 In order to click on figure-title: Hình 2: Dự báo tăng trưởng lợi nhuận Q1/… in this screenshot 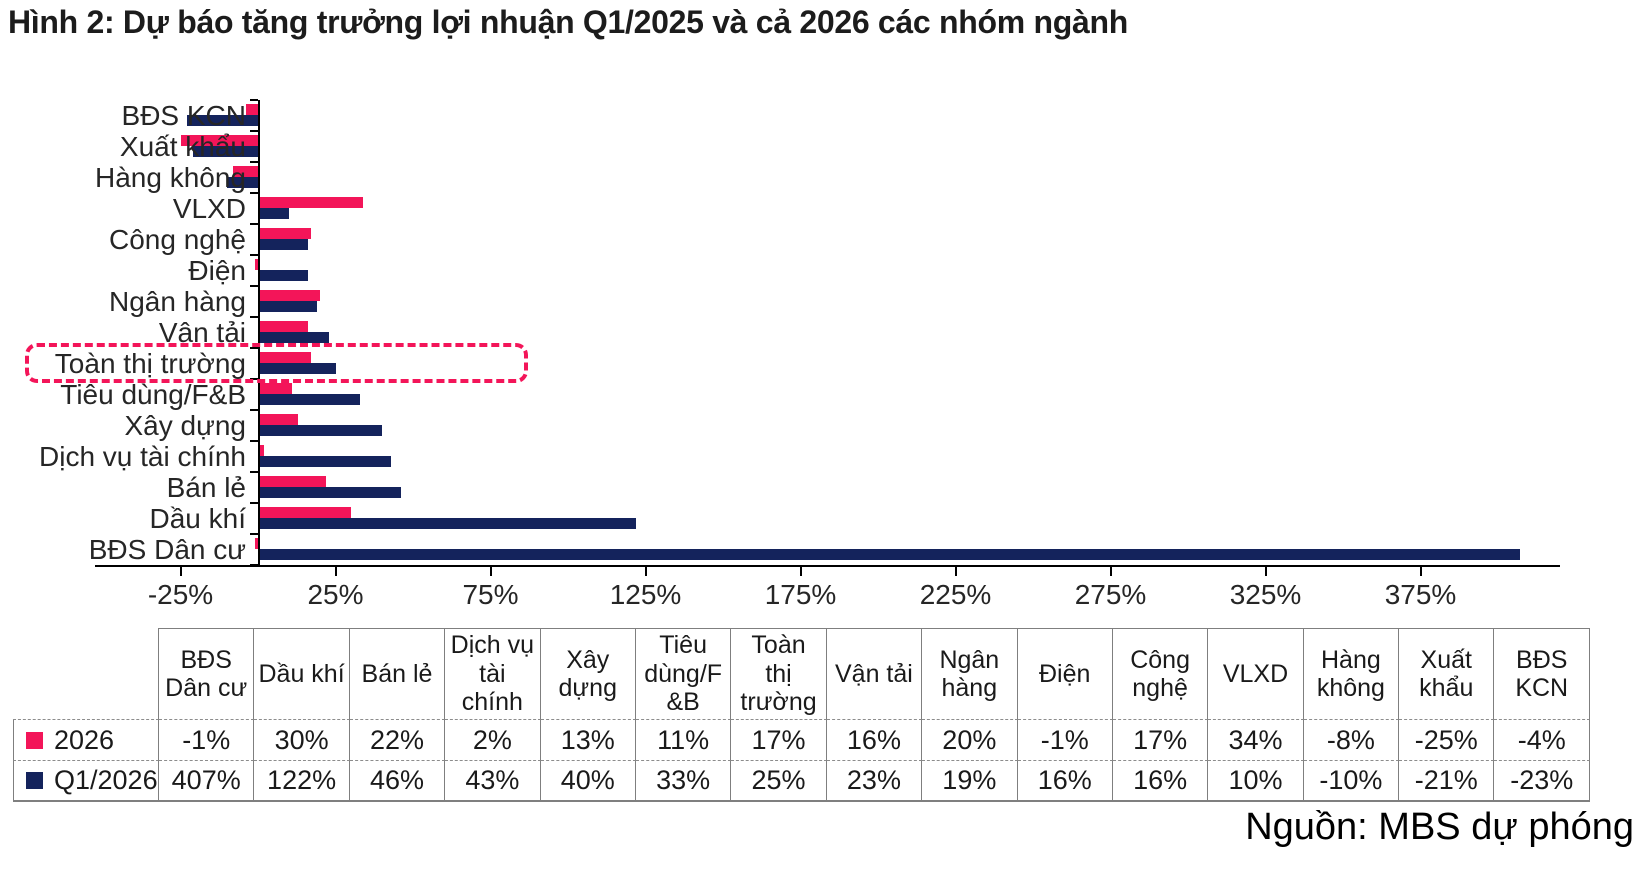, I will do `click(568, 22)`.